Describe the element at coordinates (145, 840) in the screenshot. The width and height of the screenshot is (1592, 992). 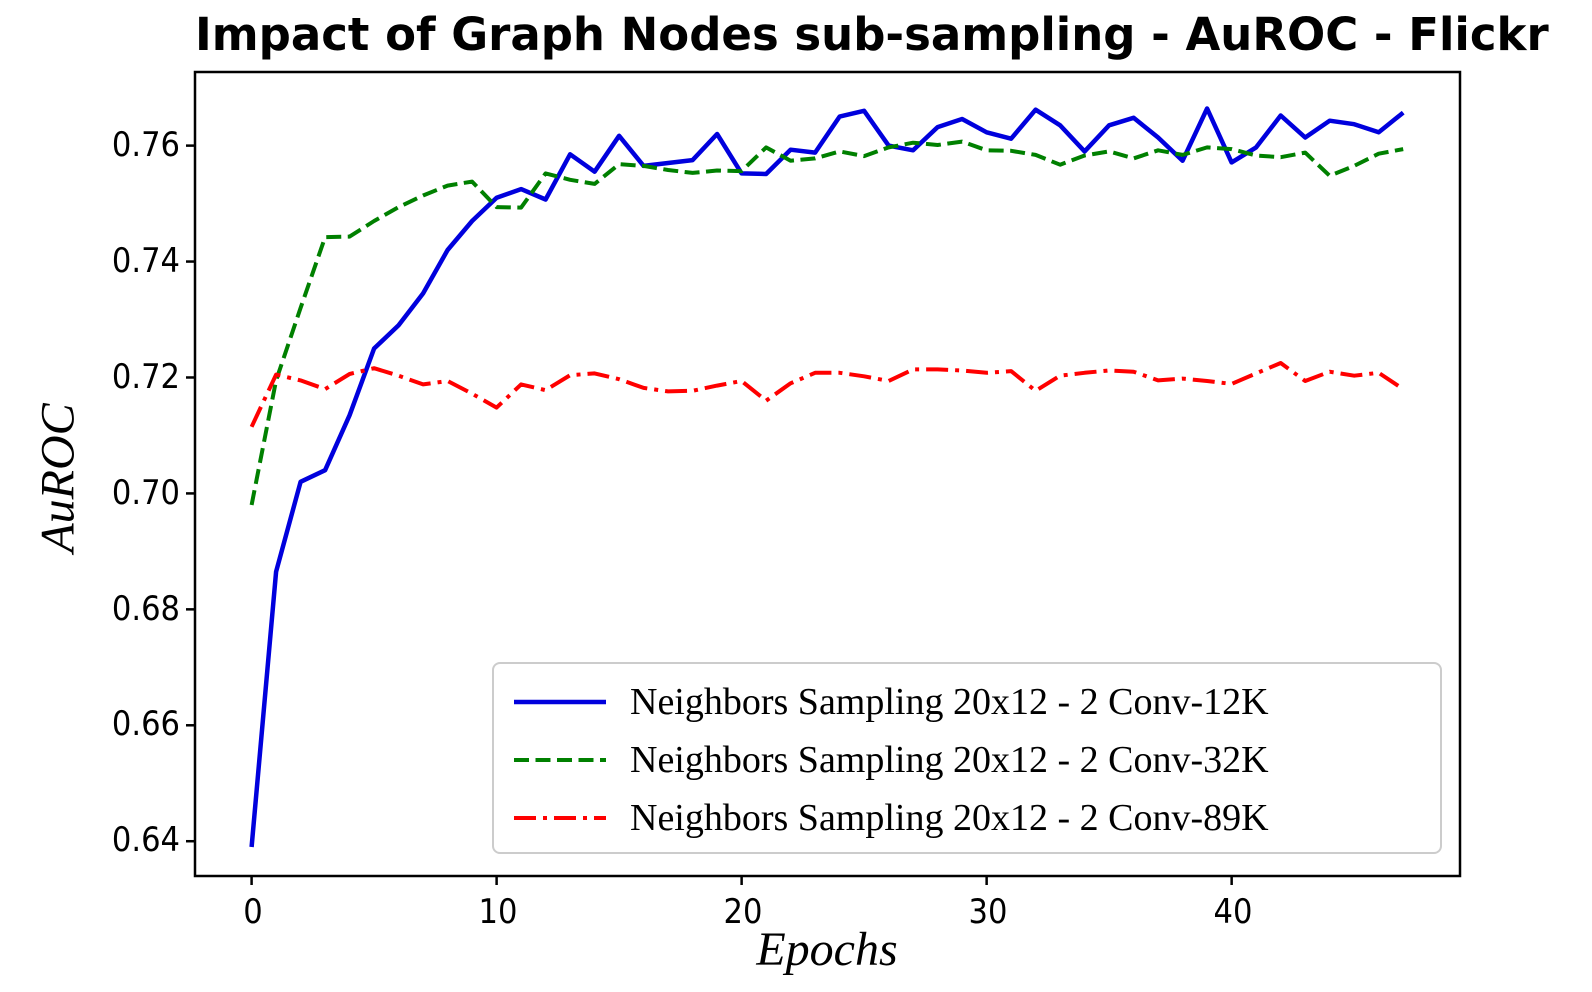
I see `y-tick-label: 0.64` at that location.